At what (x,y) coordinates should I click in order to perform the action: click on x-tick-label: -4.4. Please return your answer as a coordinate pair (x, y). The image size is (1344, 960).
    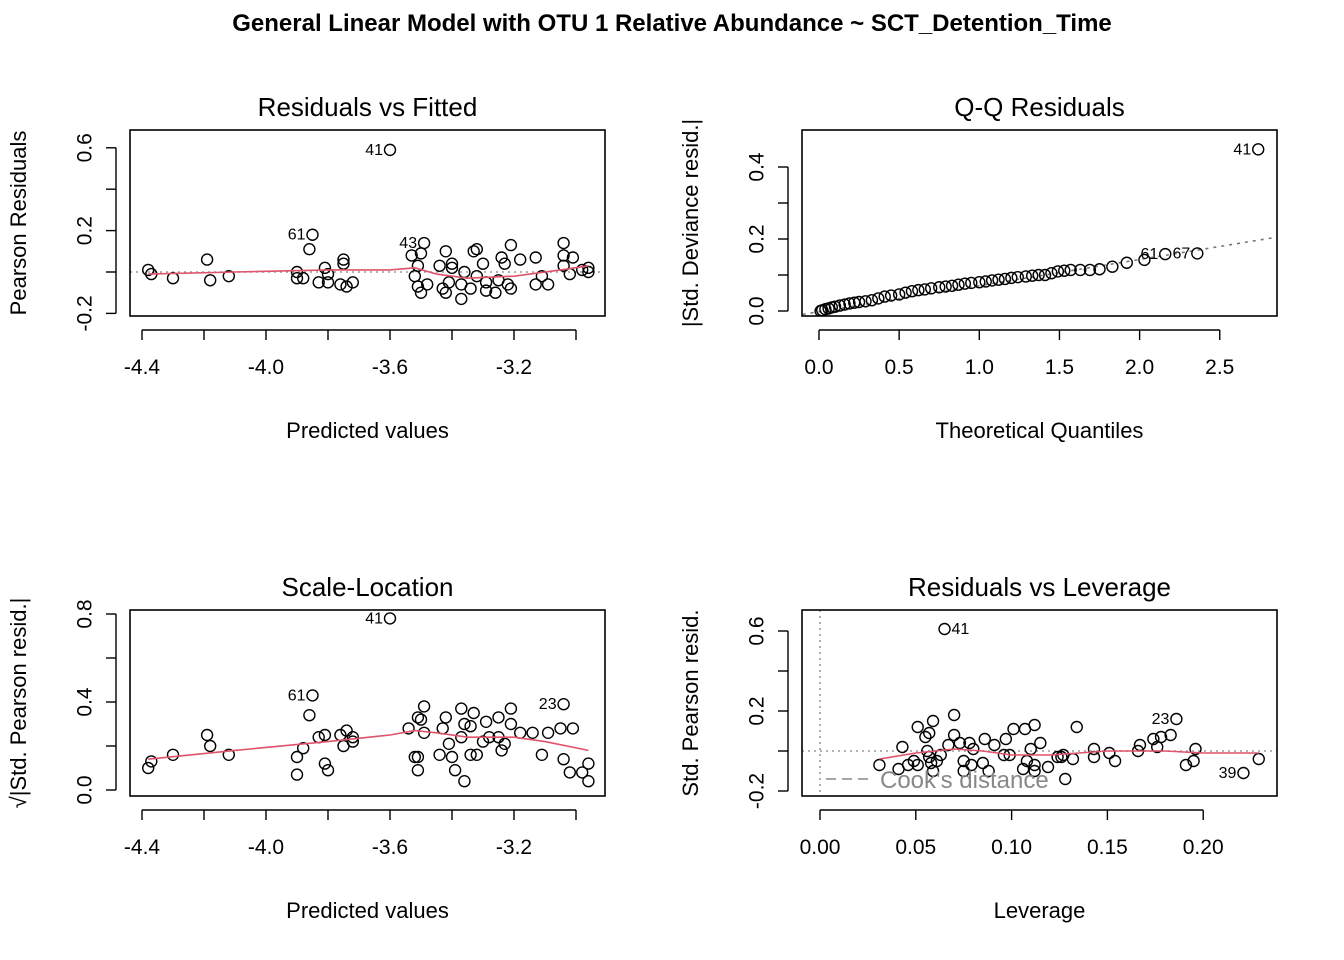
    Looking at the image, I should click on (142, 847).